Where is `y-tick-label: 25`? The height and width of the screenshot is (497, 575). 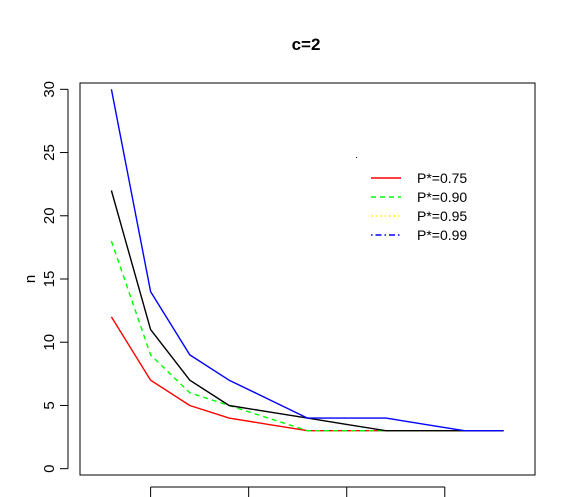 y-tick-label: 25 is located at coordinates (49, 152).